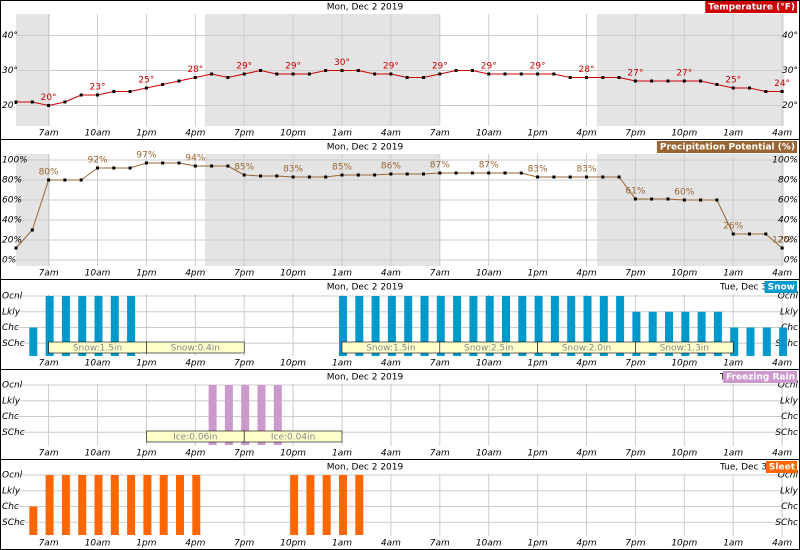 The image size is (800, 550). What do you see at coordinates (97, 161) in the screenshot?
I see `data-label: 92%` at bounding box center [97, 161].